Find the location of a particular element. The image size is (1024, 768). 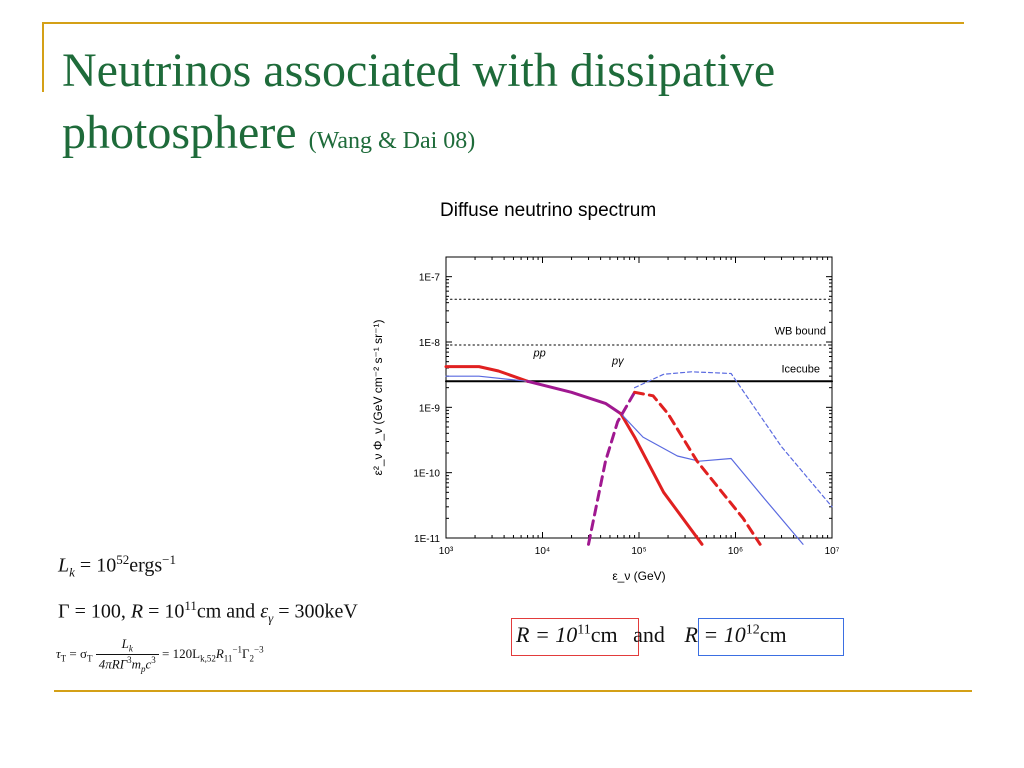

eq-tau-sub: T is located at coordinates (63, 658).